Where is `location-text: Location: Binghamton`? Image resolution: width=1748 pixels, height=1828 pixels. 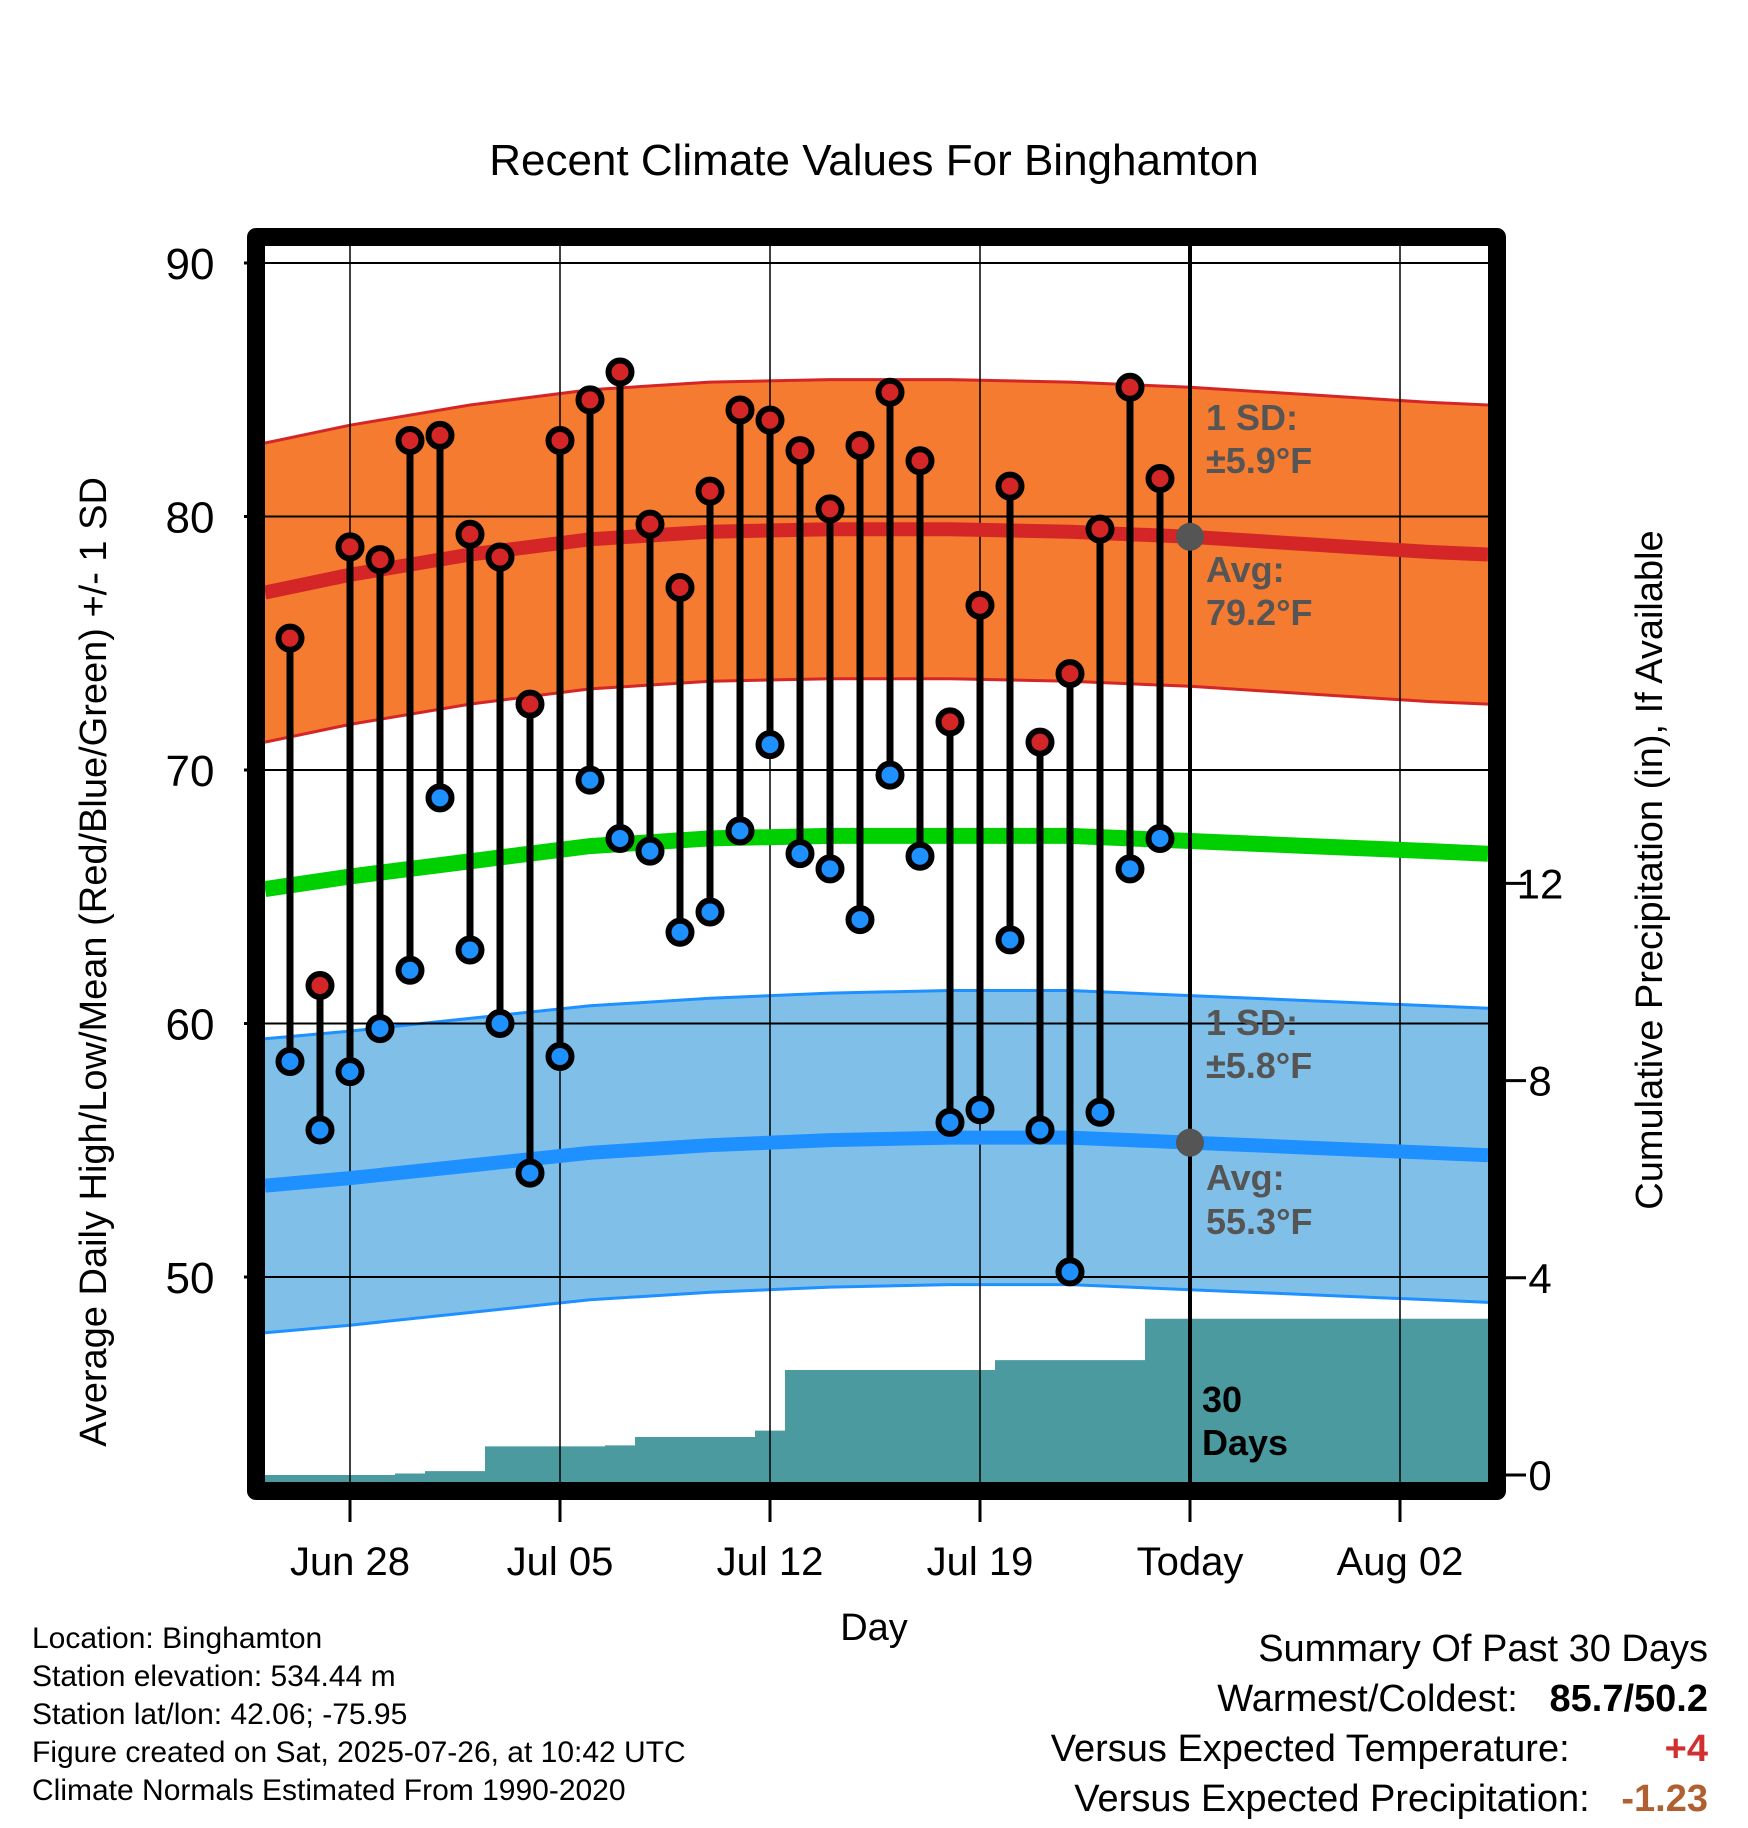 location-text: Location: Binghamton is located at coordinates (177, 1638).